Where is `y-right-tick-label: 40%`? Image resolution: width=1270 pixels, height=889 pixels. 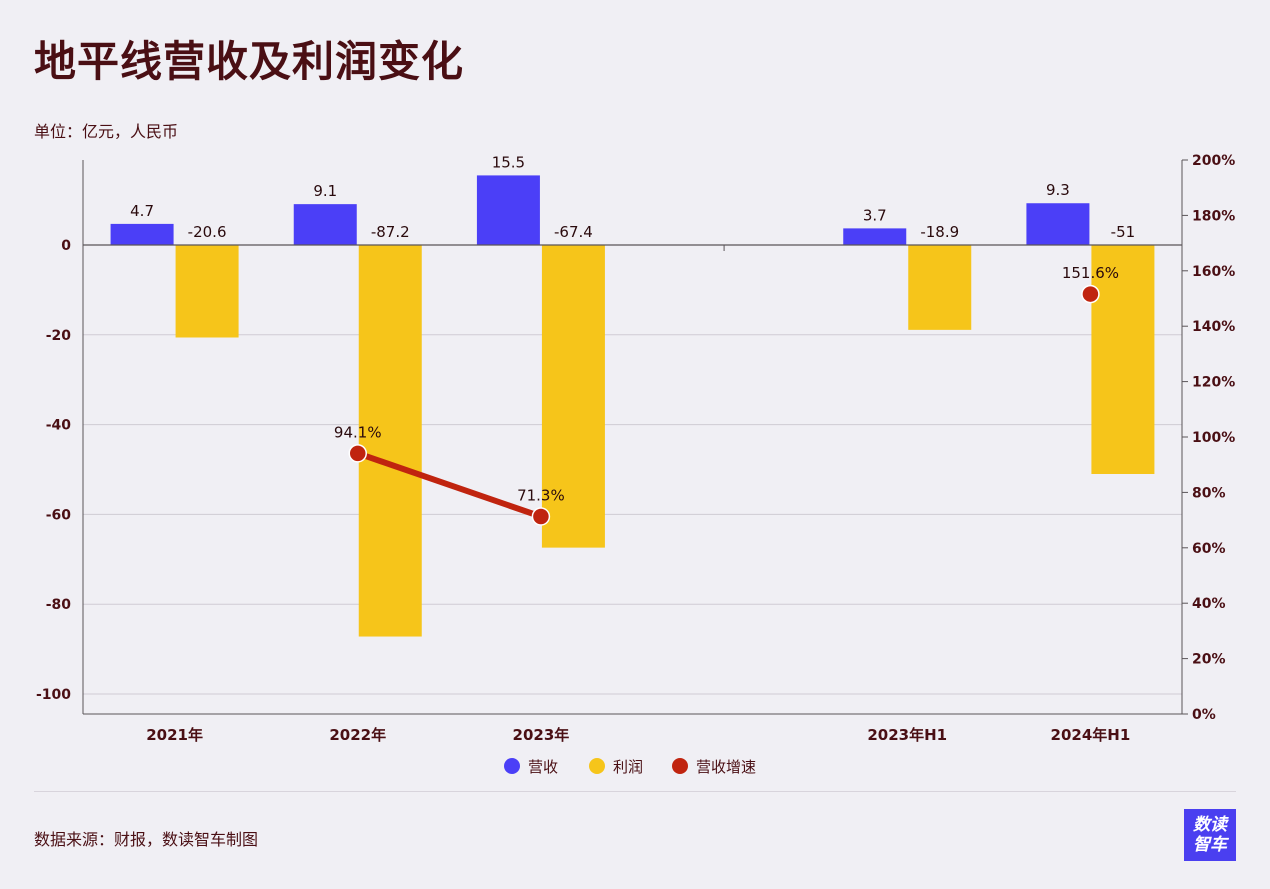
y-right-tick-label: 40% is located at coordinates (1209, 604).